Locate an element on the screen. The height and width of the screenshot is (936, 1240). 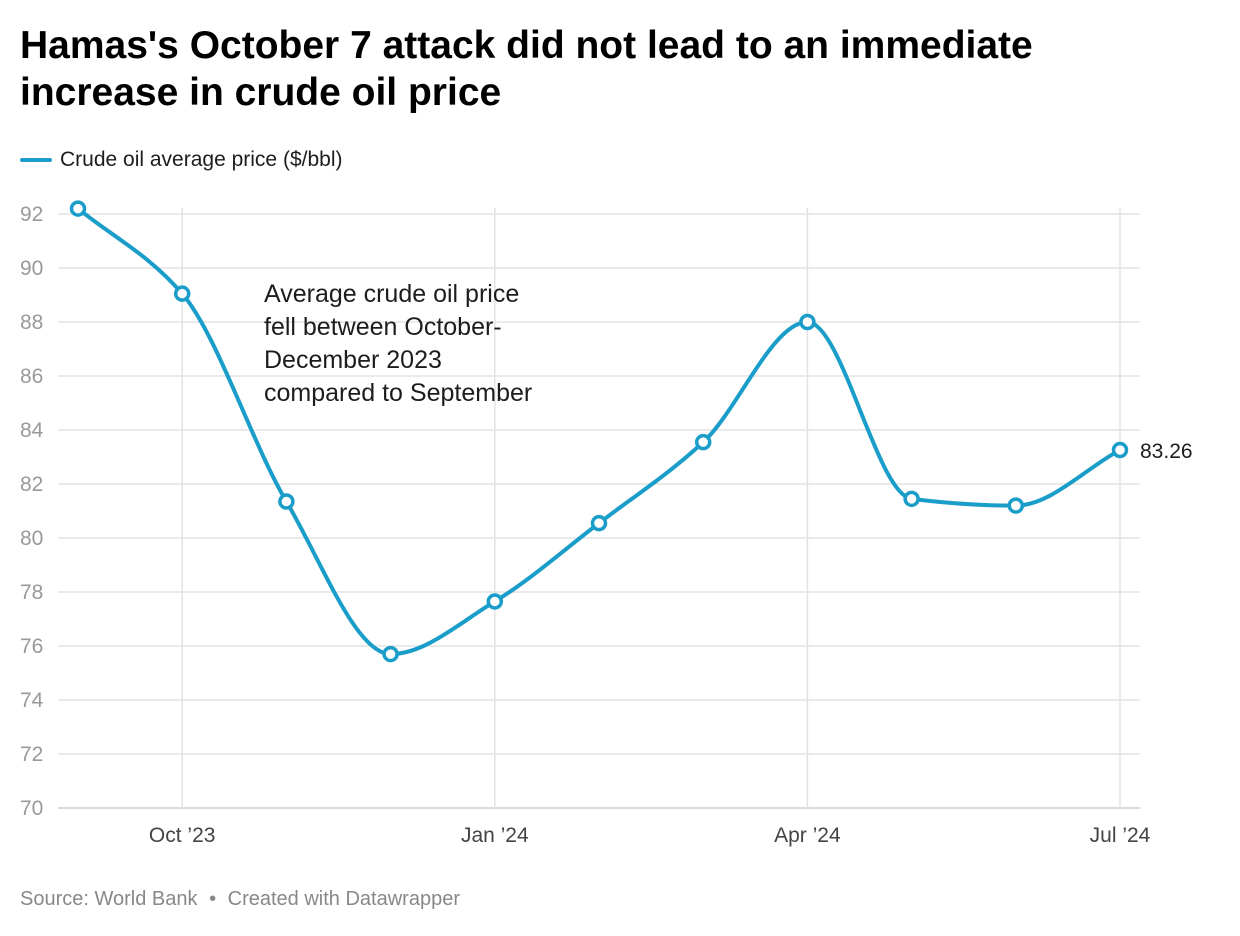
y-tick-label: 72 is located at coordinates (31, 754).